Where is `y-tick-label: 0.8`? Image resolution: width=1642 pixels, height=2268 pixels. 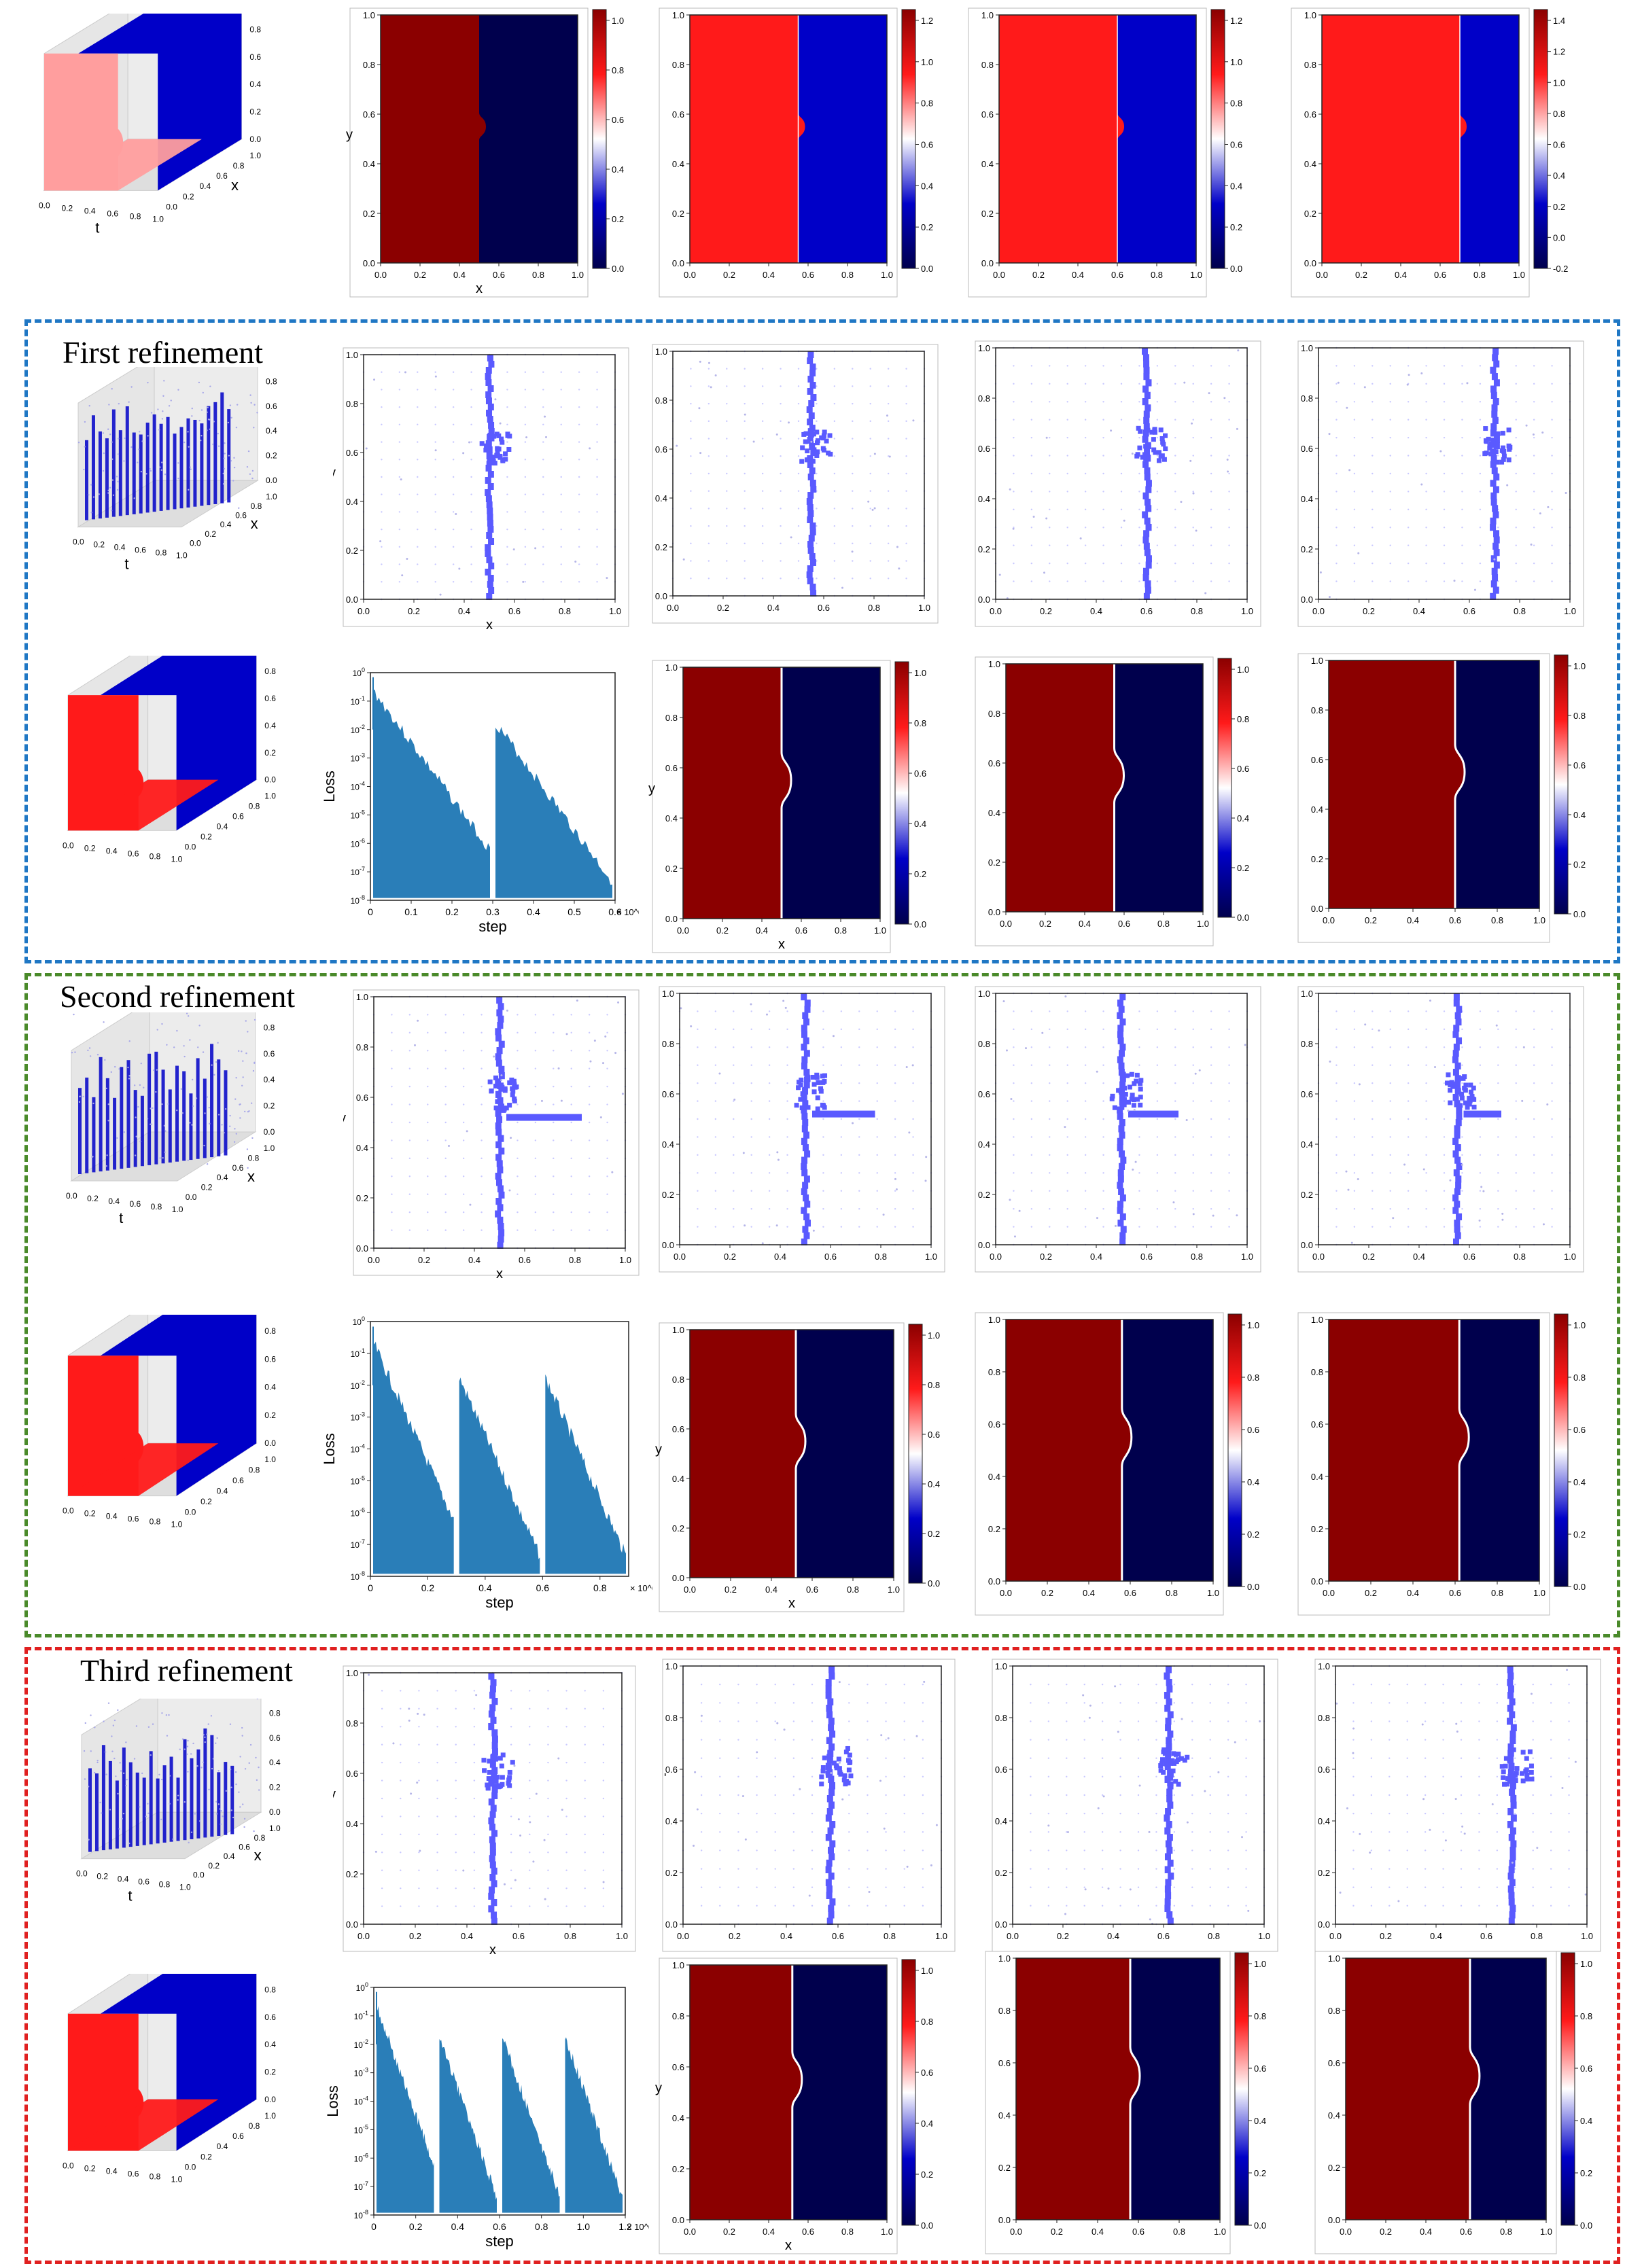
y-tick-label: 0.8 is located at coordinates (984, 398).